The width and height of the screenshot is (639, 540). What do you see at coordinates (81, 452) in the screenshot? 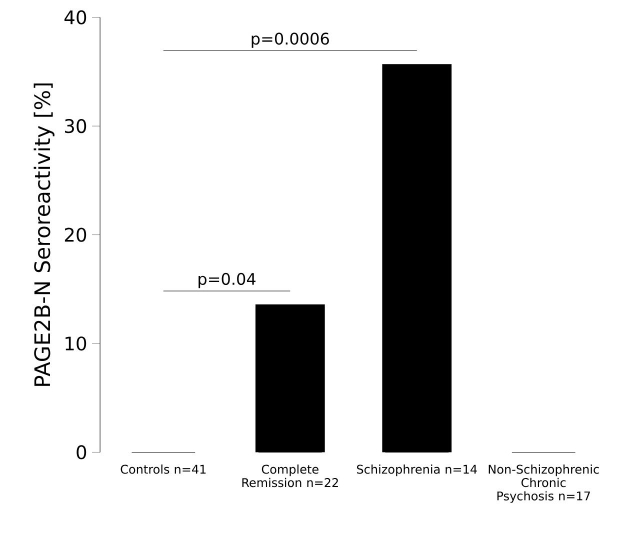
I see `y-tick-label: 0` at bounding box center [81, 452].